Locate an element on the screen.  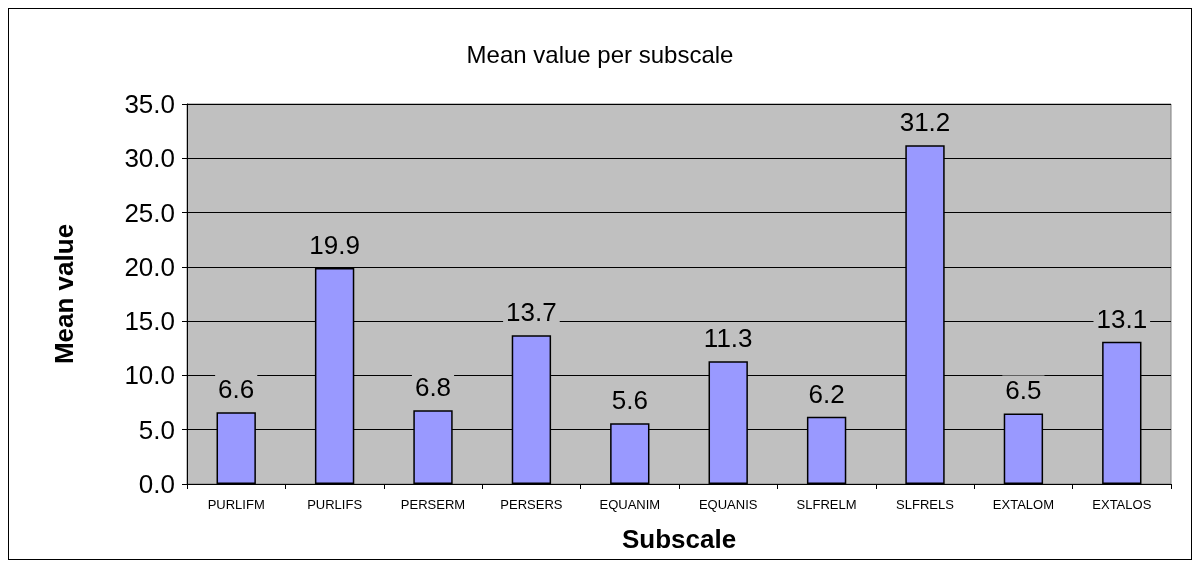
x-tick-label: EQUANIS is located at coordinates (728, 504).